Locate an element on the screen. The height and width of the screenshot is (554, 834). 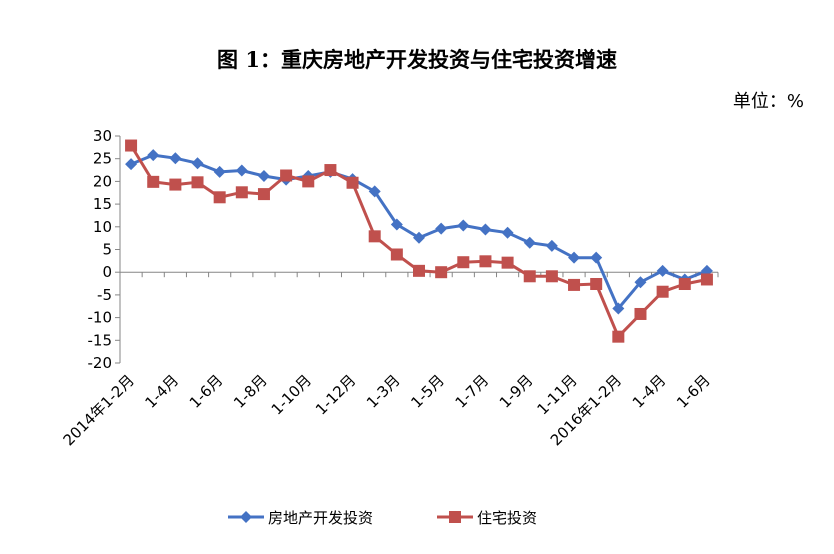
legend-item-1: 住宅投资 is located at coordinates (487, 518).